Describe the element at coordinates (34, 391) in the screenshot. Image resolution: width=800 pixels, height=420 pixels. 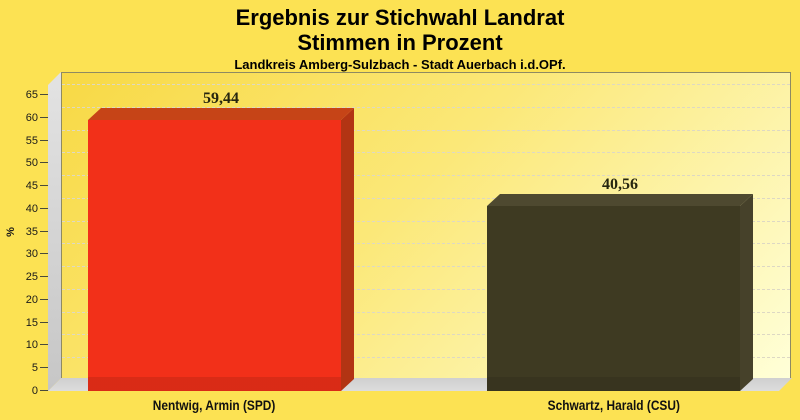
I see `y-tick-label: 0` at that location.